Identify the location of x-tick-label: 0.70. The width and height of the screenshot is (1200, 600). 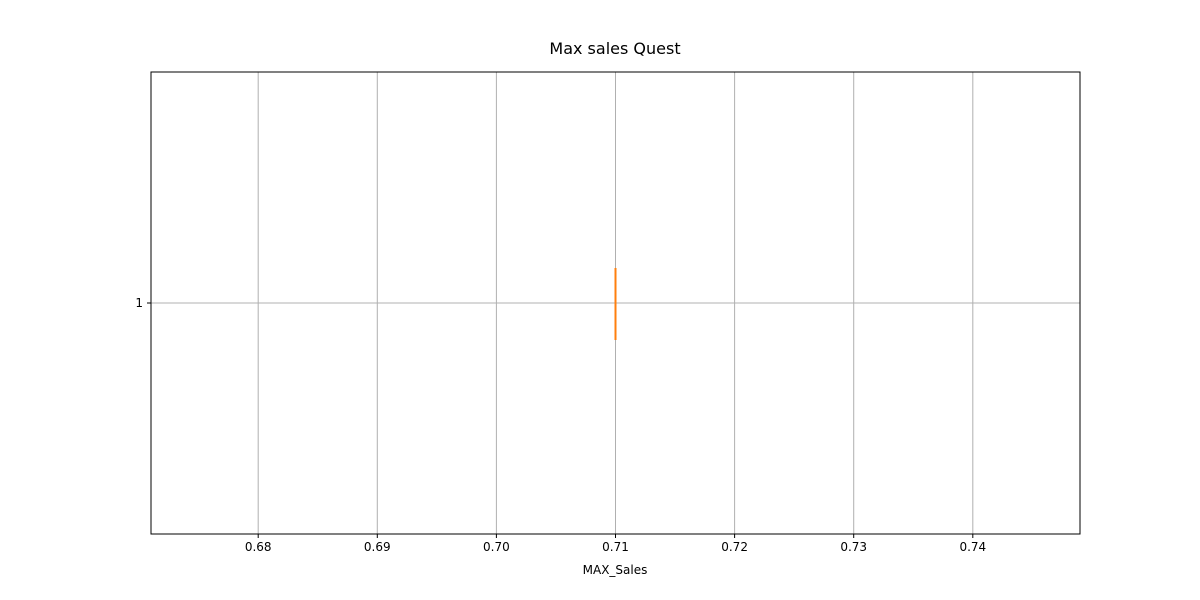
(496, 547).